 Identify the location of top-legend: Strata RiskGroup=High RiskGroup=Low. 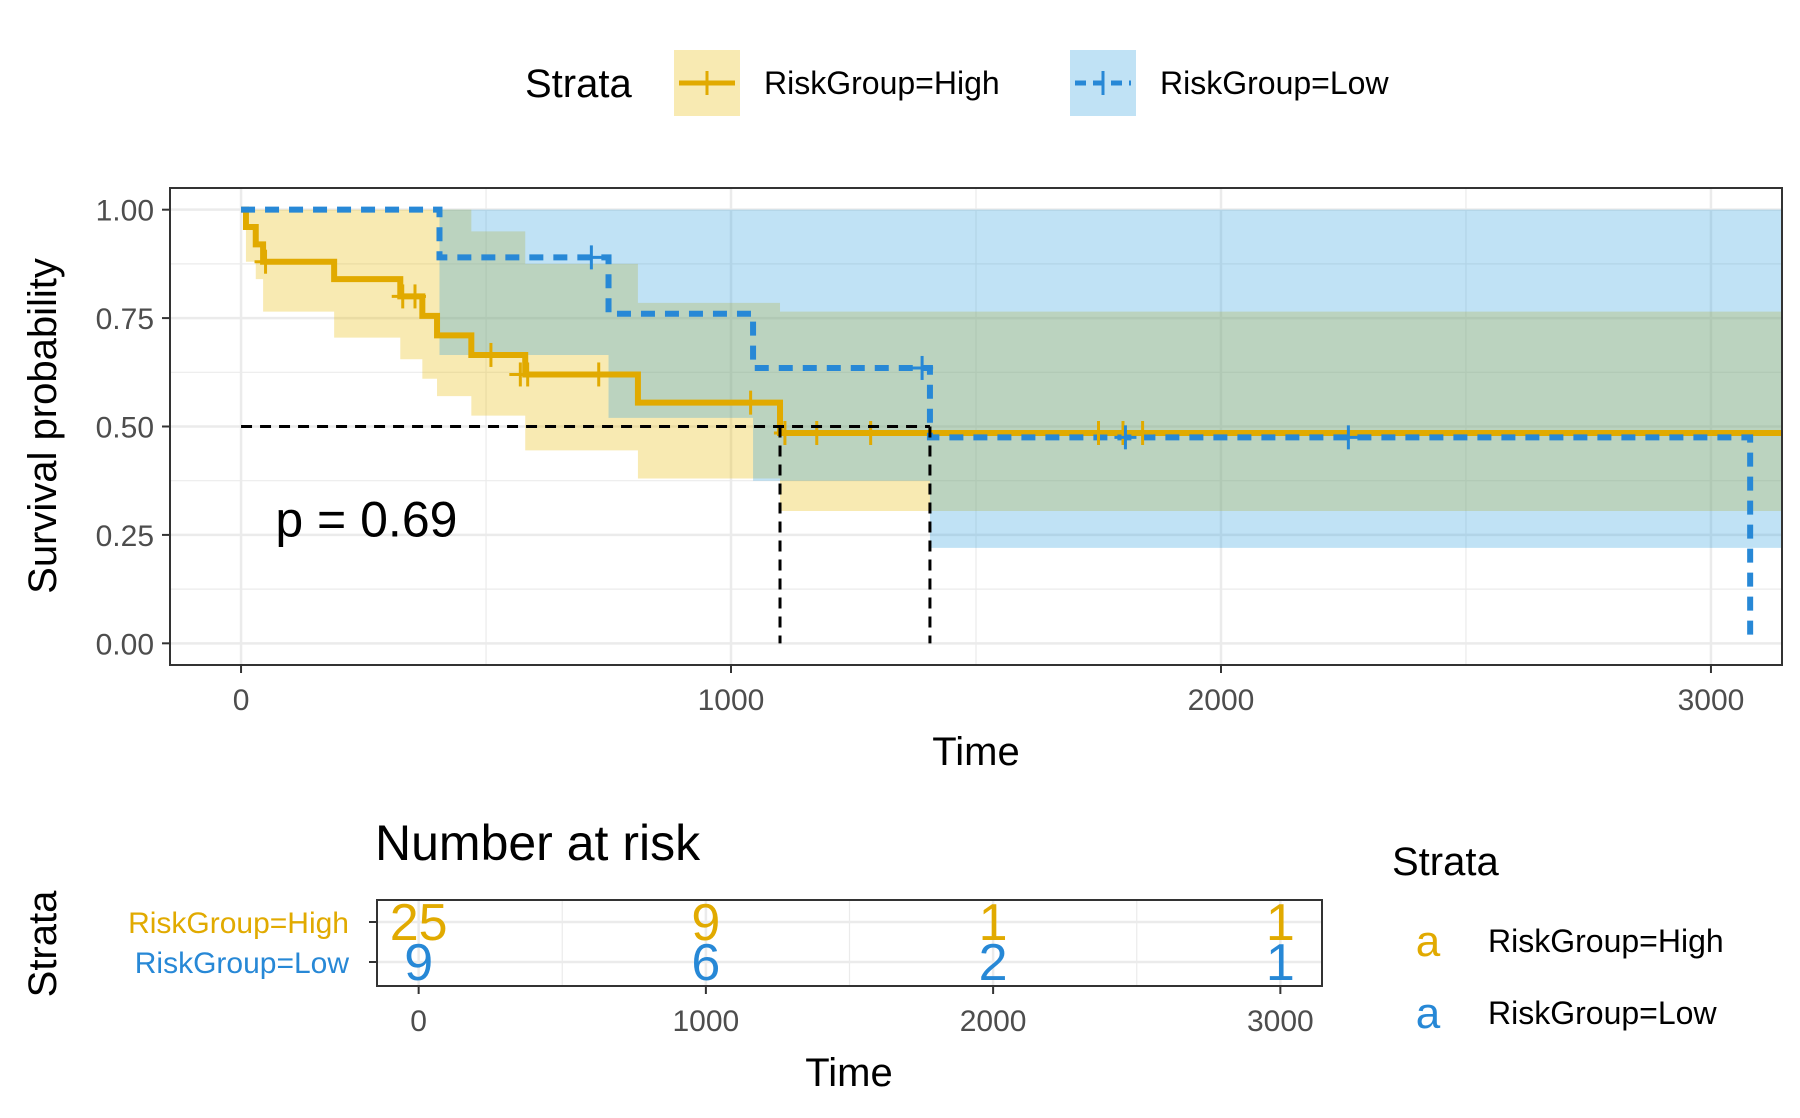
(957, 83).